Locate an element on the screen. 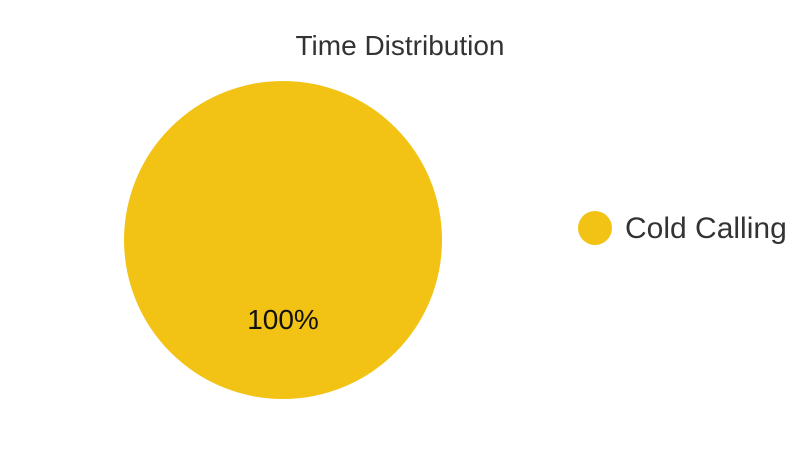  slice-label-0: 100% is located at coordinates (283, 319).